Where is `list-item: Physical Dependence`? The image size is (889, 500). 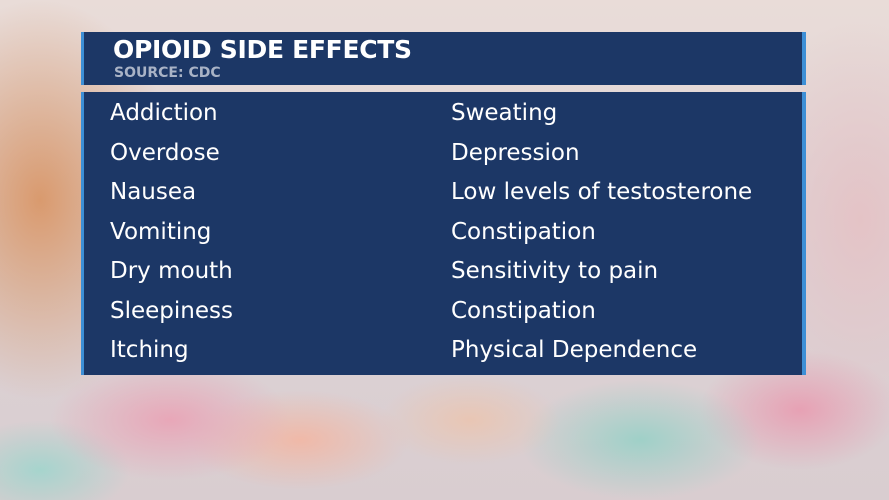
list-item: Physical Dependence is located at coordinates (574, 350).